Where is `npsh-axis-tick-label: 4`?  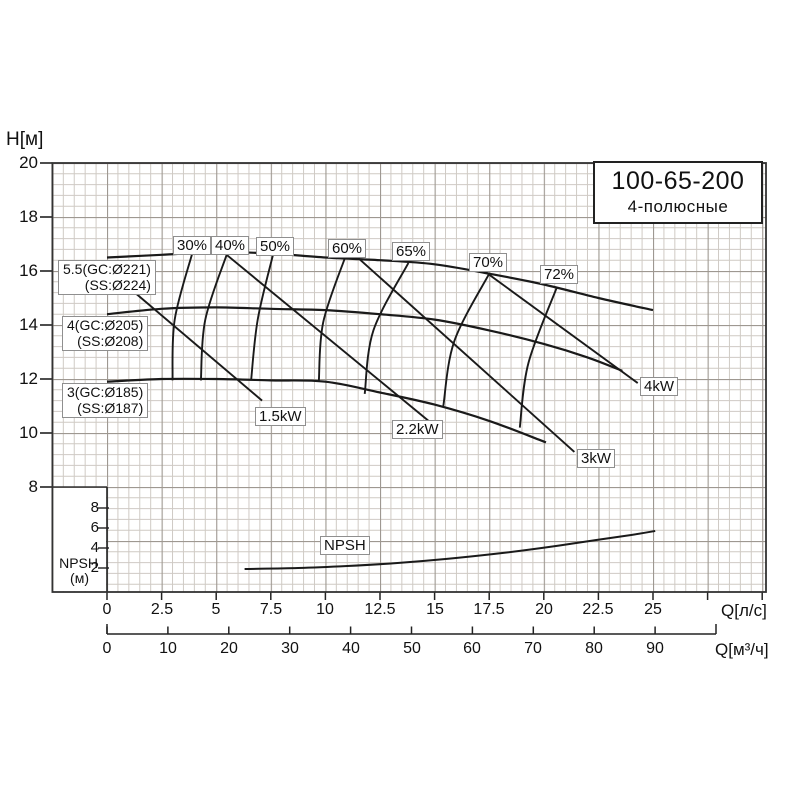
npsh-axis-tick-label: 4 is located at coordinates (94, 547).